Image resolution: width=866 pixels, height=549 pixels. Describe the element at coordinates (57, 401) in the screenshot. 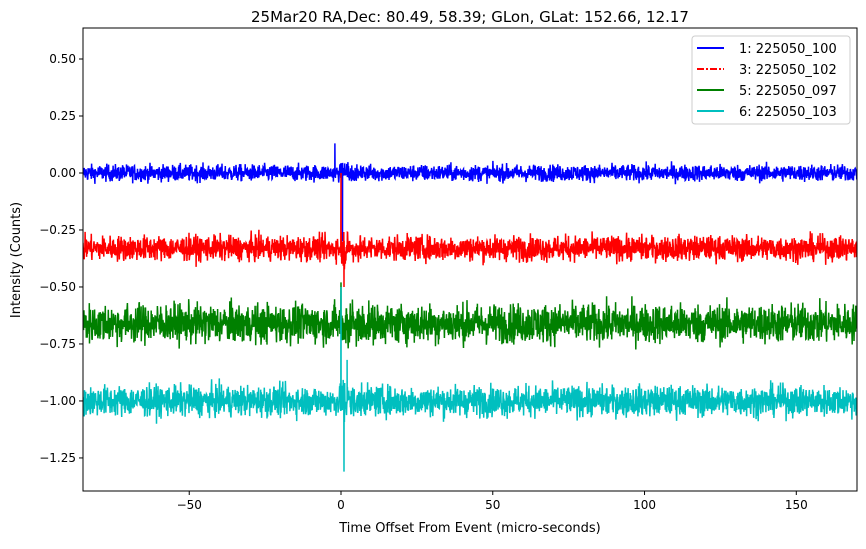

I see `y-tick-label: −1.00` at that location.